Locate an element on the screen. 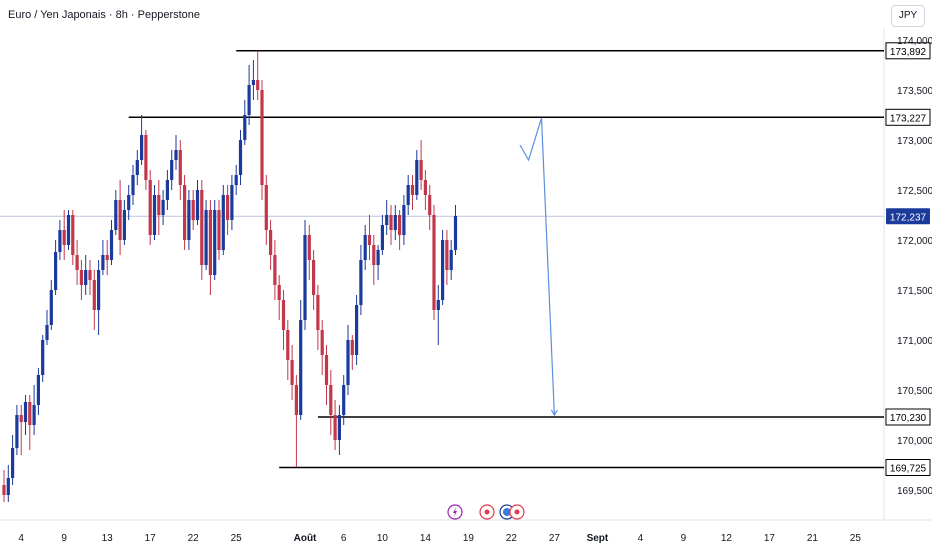 Image resolution: width=932 pixels, height=550 pixels. x-tick-label: 27 is located at coordinates (555, 538).